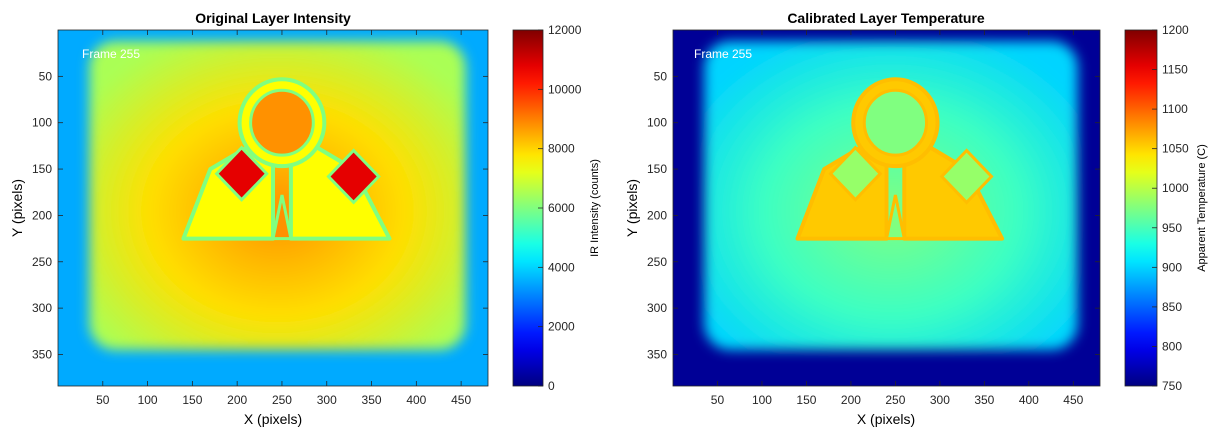 The image size is (1214, 439). Describe the element at coordinates (561, 267) in the screenshot. I see `colorbar-tick-label: 4000` at that location.